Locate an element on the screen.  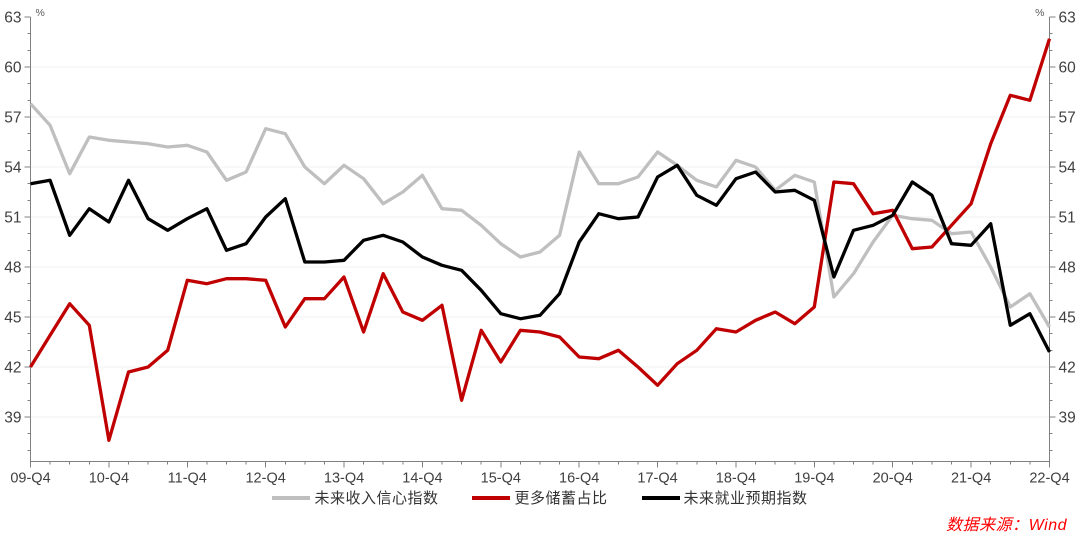
svg-text: 14-Q4 is located at coordinates (422, 479).